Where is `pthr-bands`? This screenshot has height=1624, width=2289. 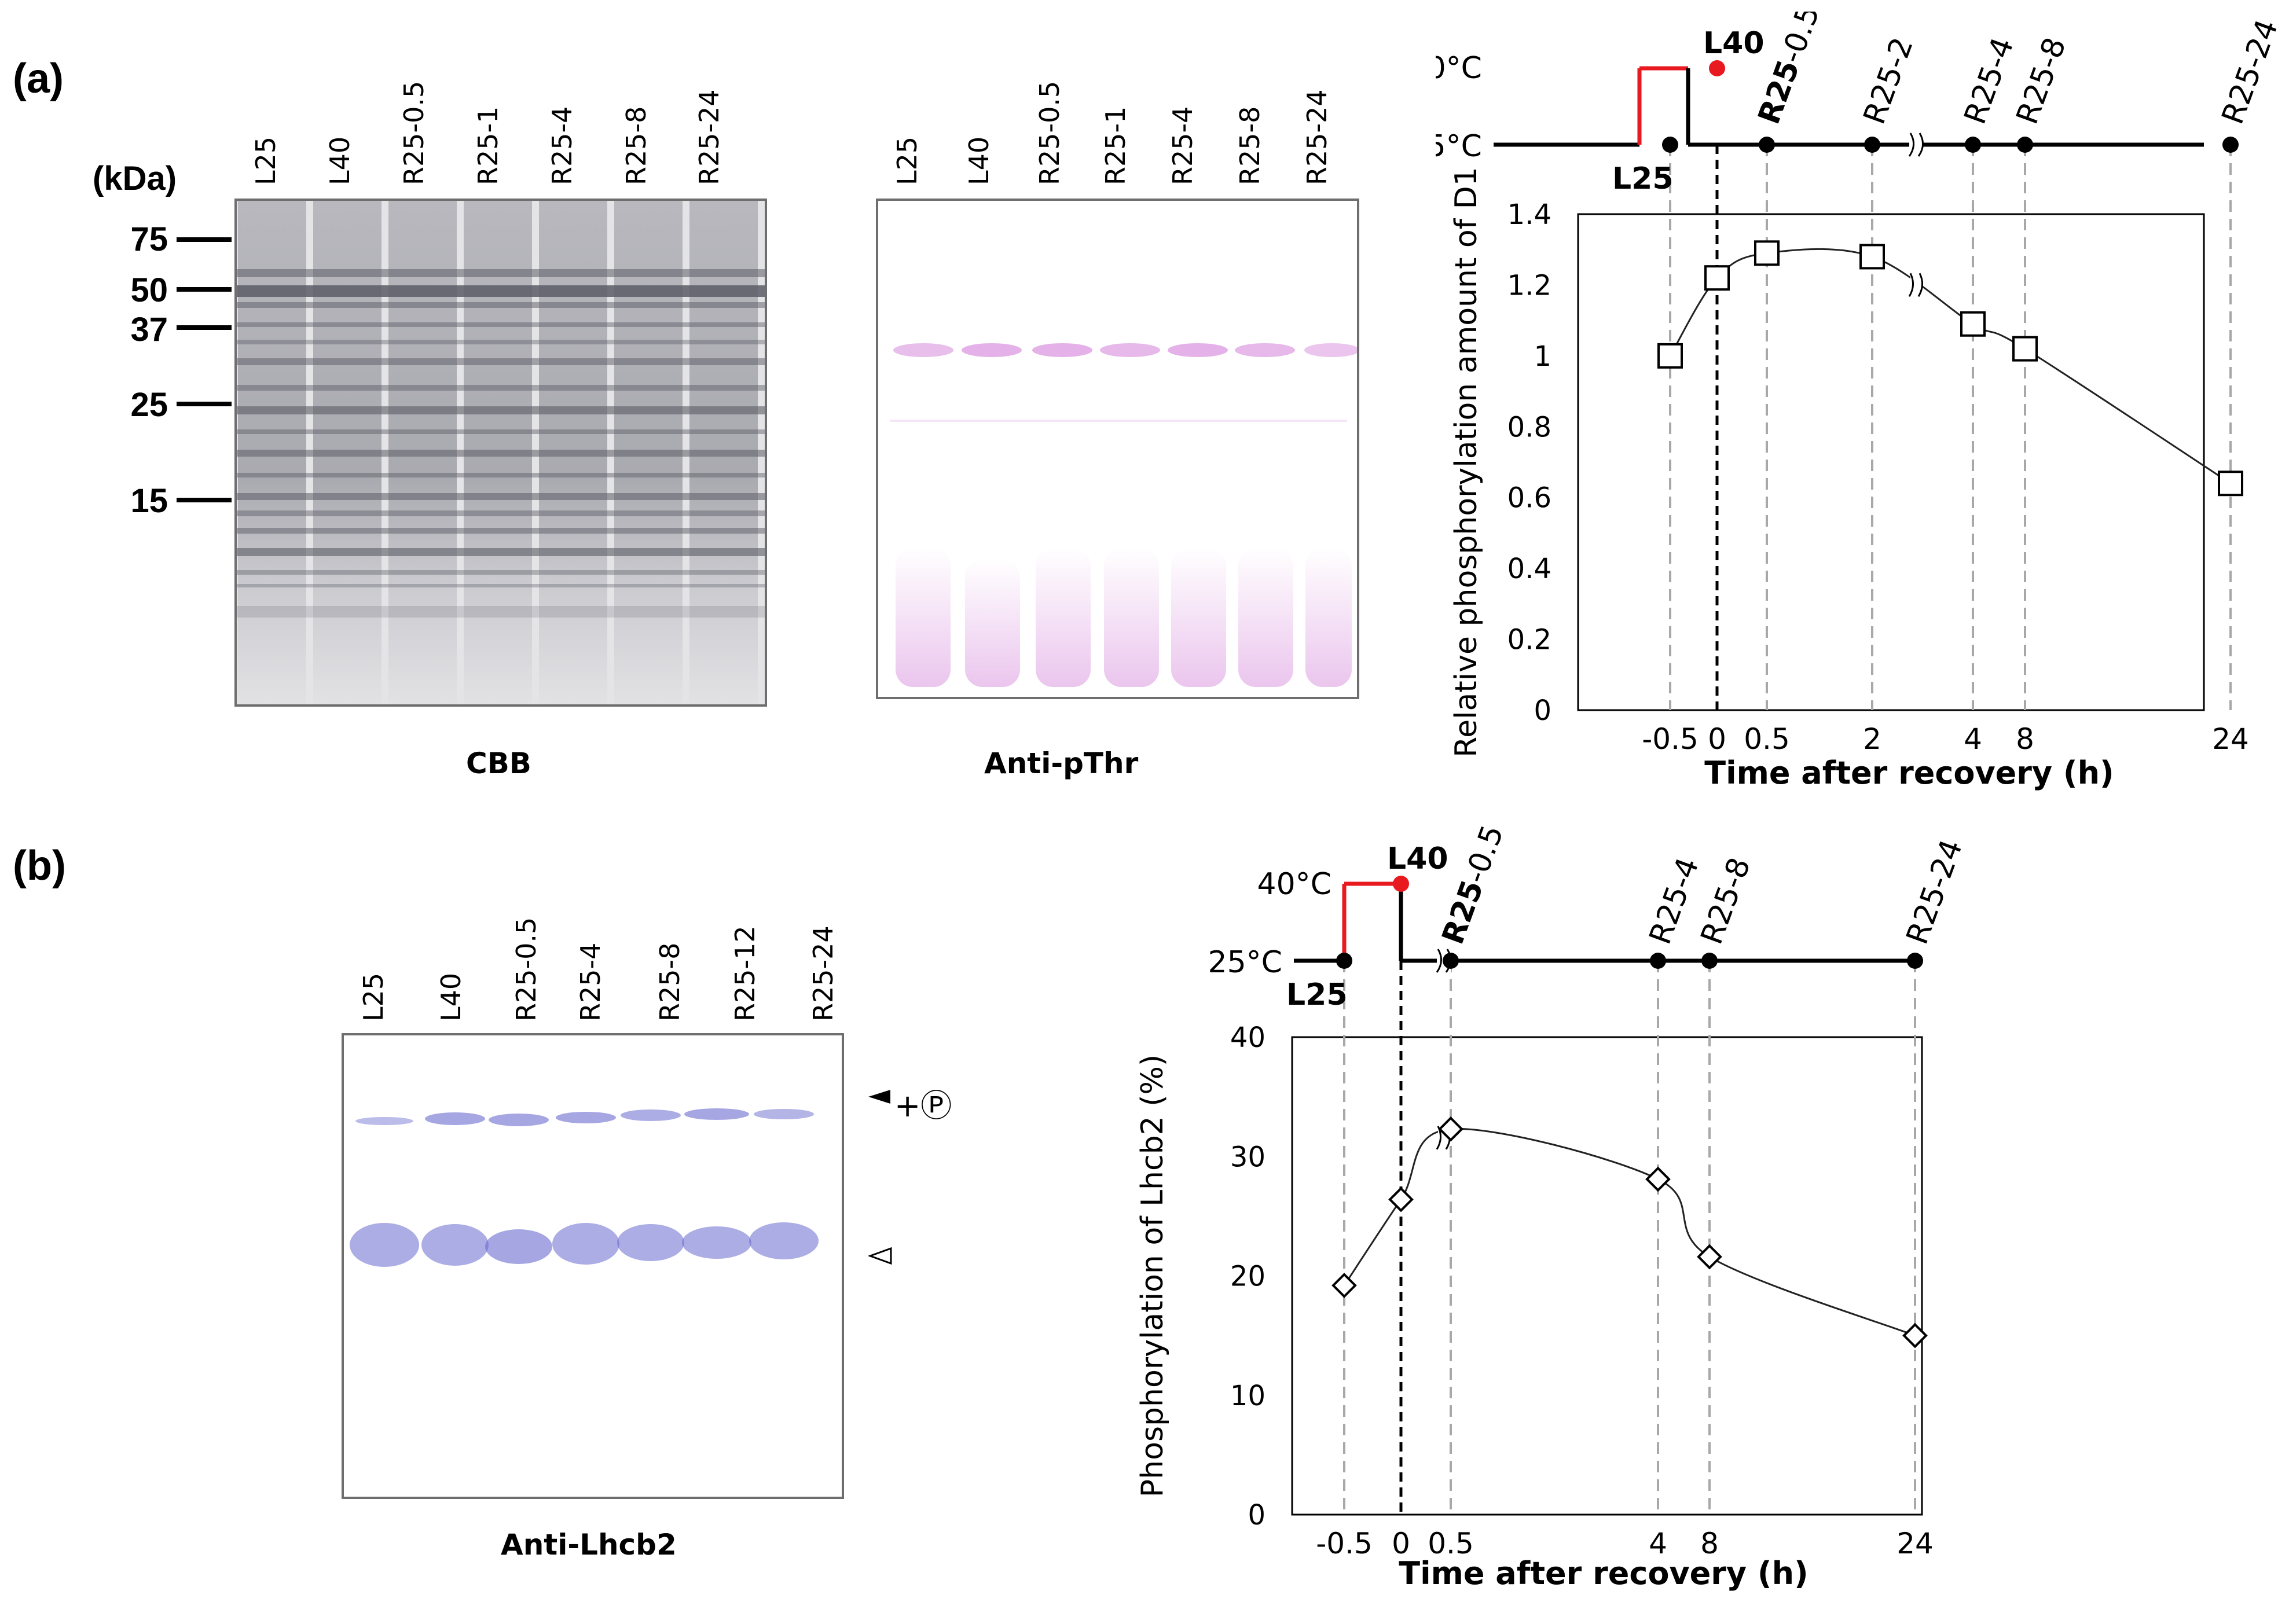
pthr-bands is located at coordinates (1123, 383).